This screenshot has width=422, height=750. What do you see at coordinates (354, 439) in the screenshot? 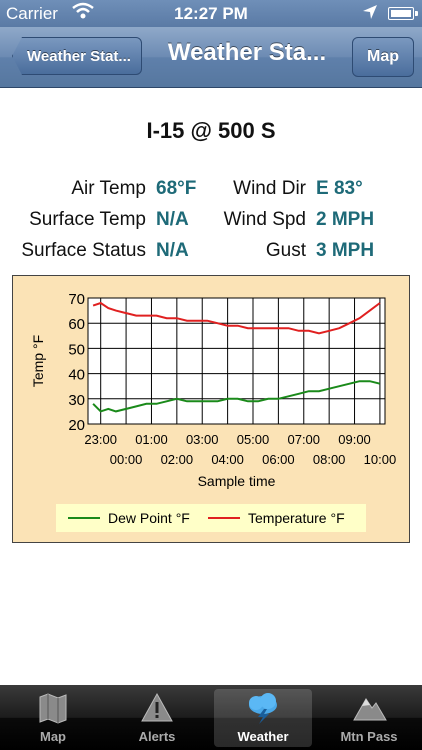
I see `x-tick-label: 09:00` at bounding box center [354, 439].